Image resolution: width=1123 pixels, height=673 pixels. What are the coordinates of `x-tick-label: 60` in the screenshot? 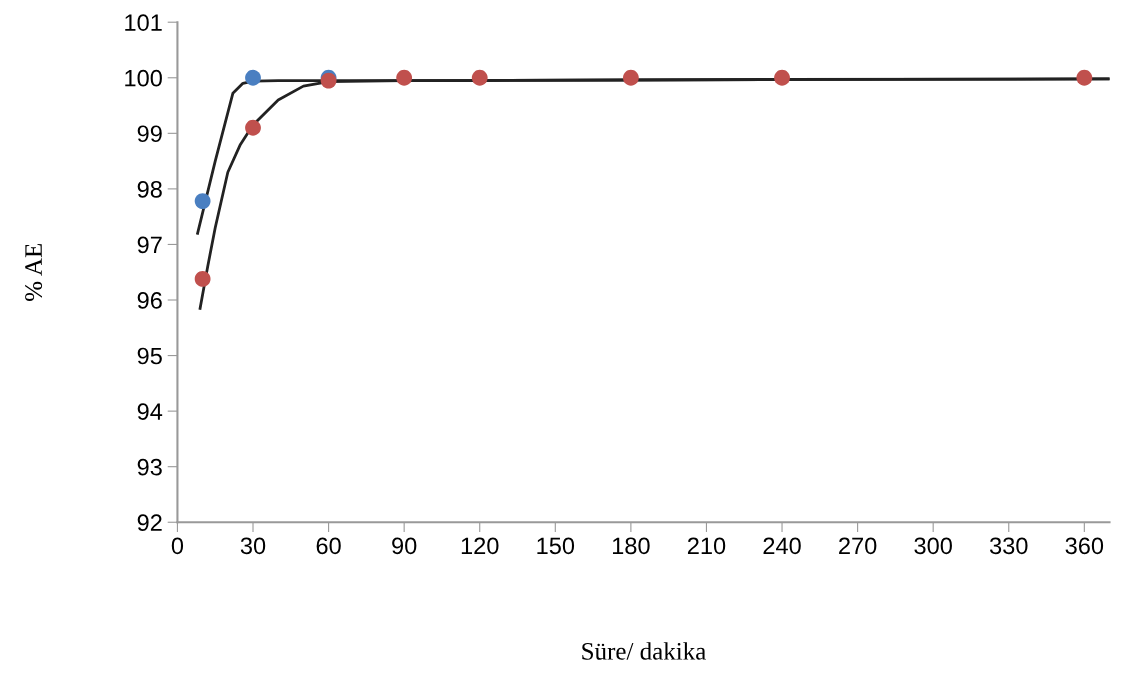 It's located at (328, 546).